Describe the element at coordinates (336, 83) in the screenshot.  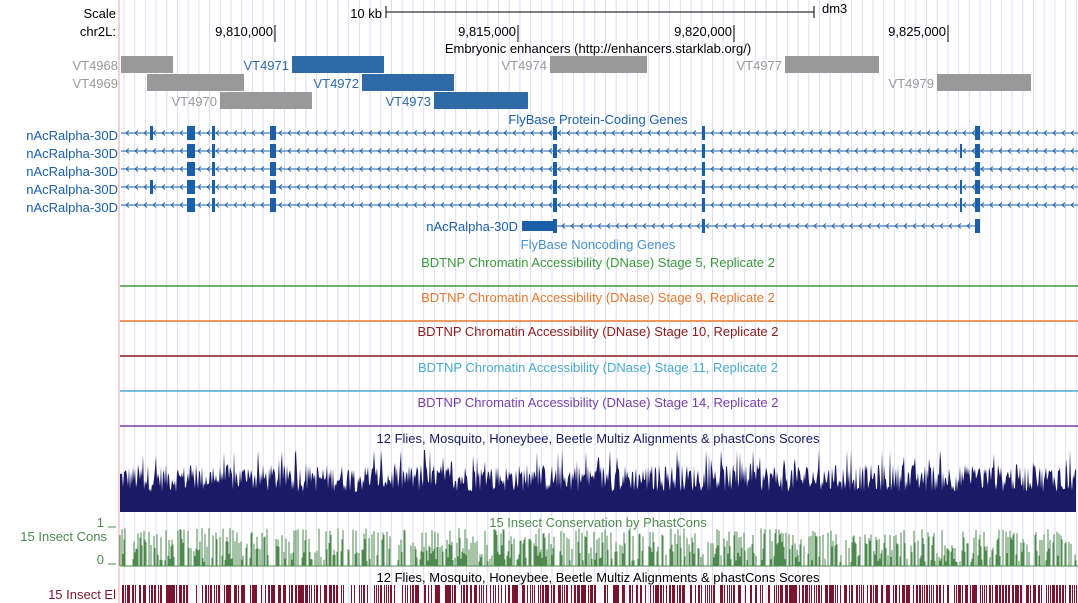
I see `enhancer-label: VT4972` at that location.